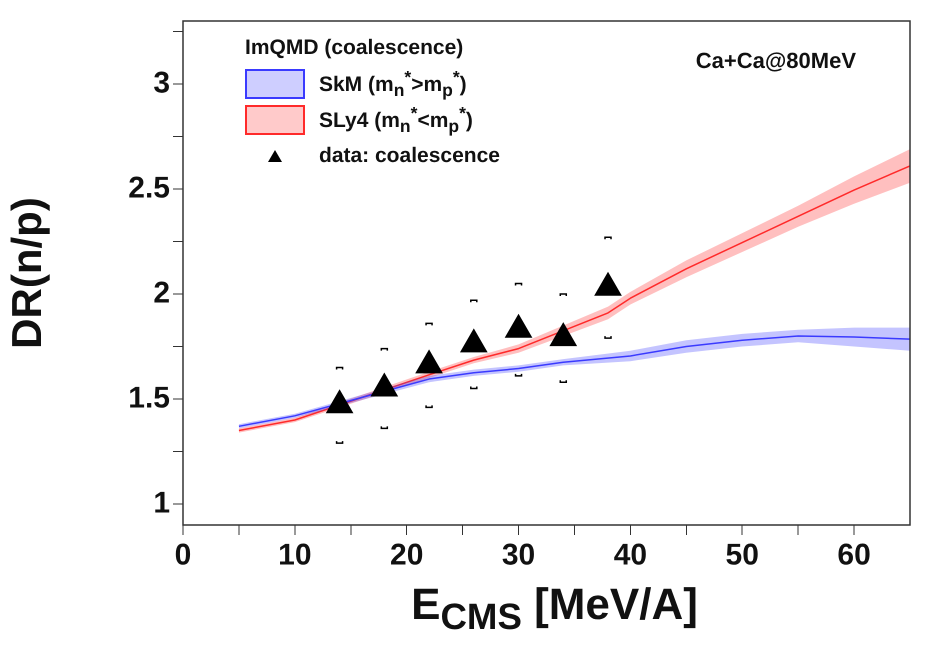  Describe the element at coordinates (393, 84) in the screenshot. I see `legend-label: SkM (m$_{n}$$^{*}$>m$_{p}$$^{*}$)` at that location.